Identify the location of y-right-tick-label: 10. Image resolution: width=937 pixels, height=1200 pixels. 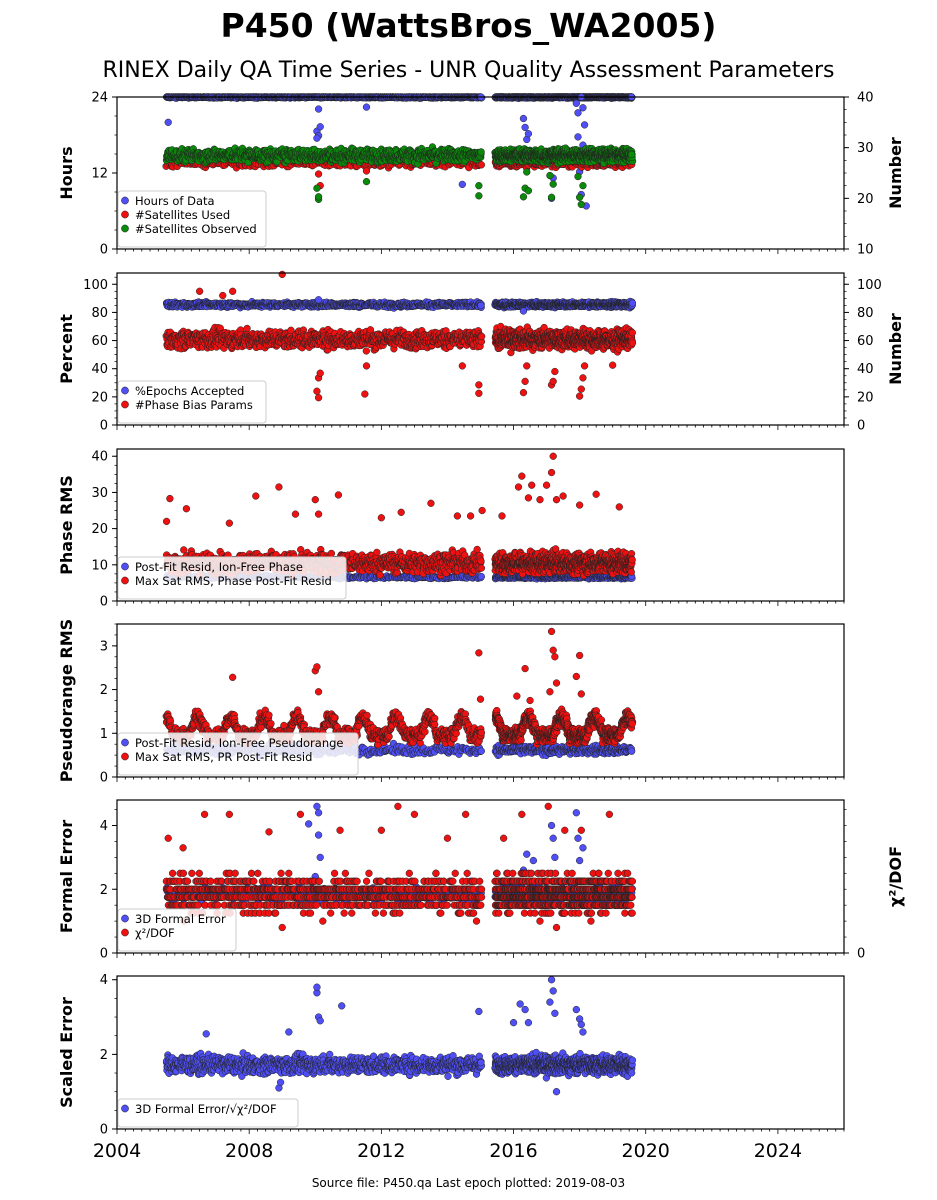
(865, 250).